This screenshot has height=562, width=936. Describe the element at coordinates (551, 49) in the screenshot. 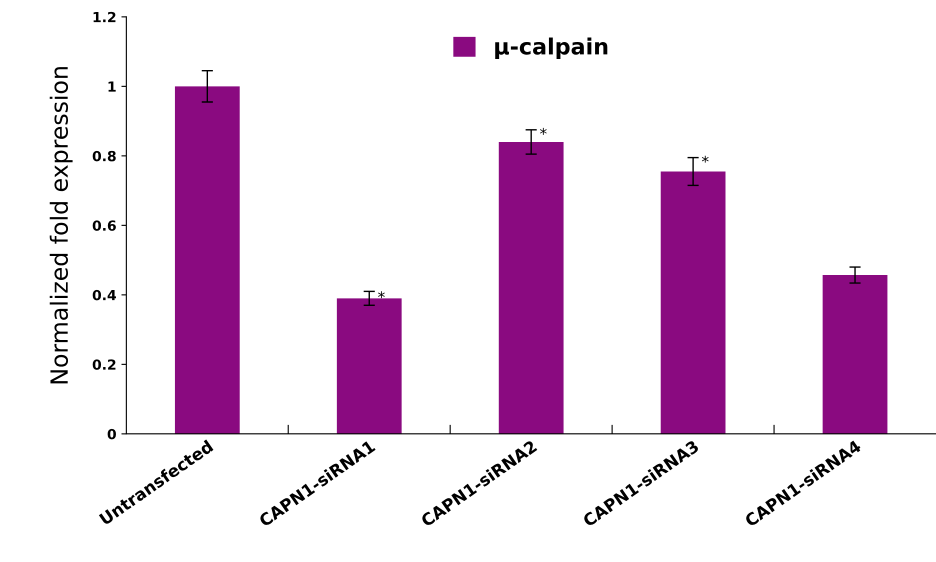

I see `legend-label: μ-calpain` at that location.